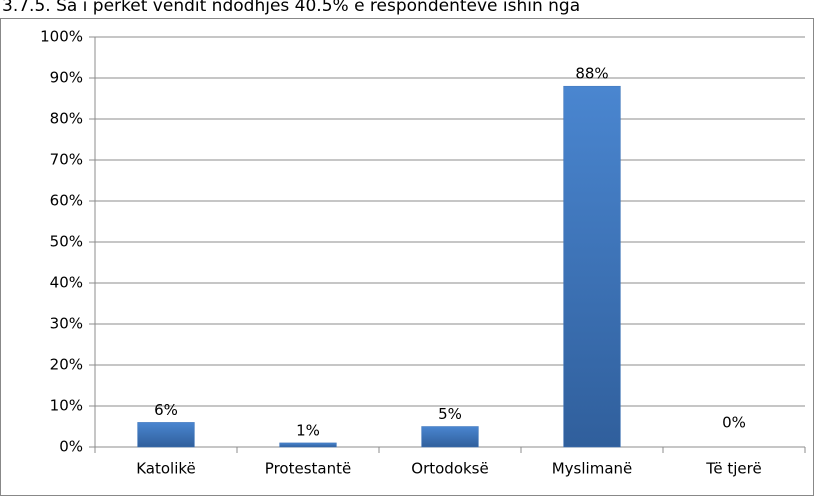  What do you see at coordinates (66, 160) in the screenshot?
I see `y-tick-label: 70%` at bounding box center [66, 160].